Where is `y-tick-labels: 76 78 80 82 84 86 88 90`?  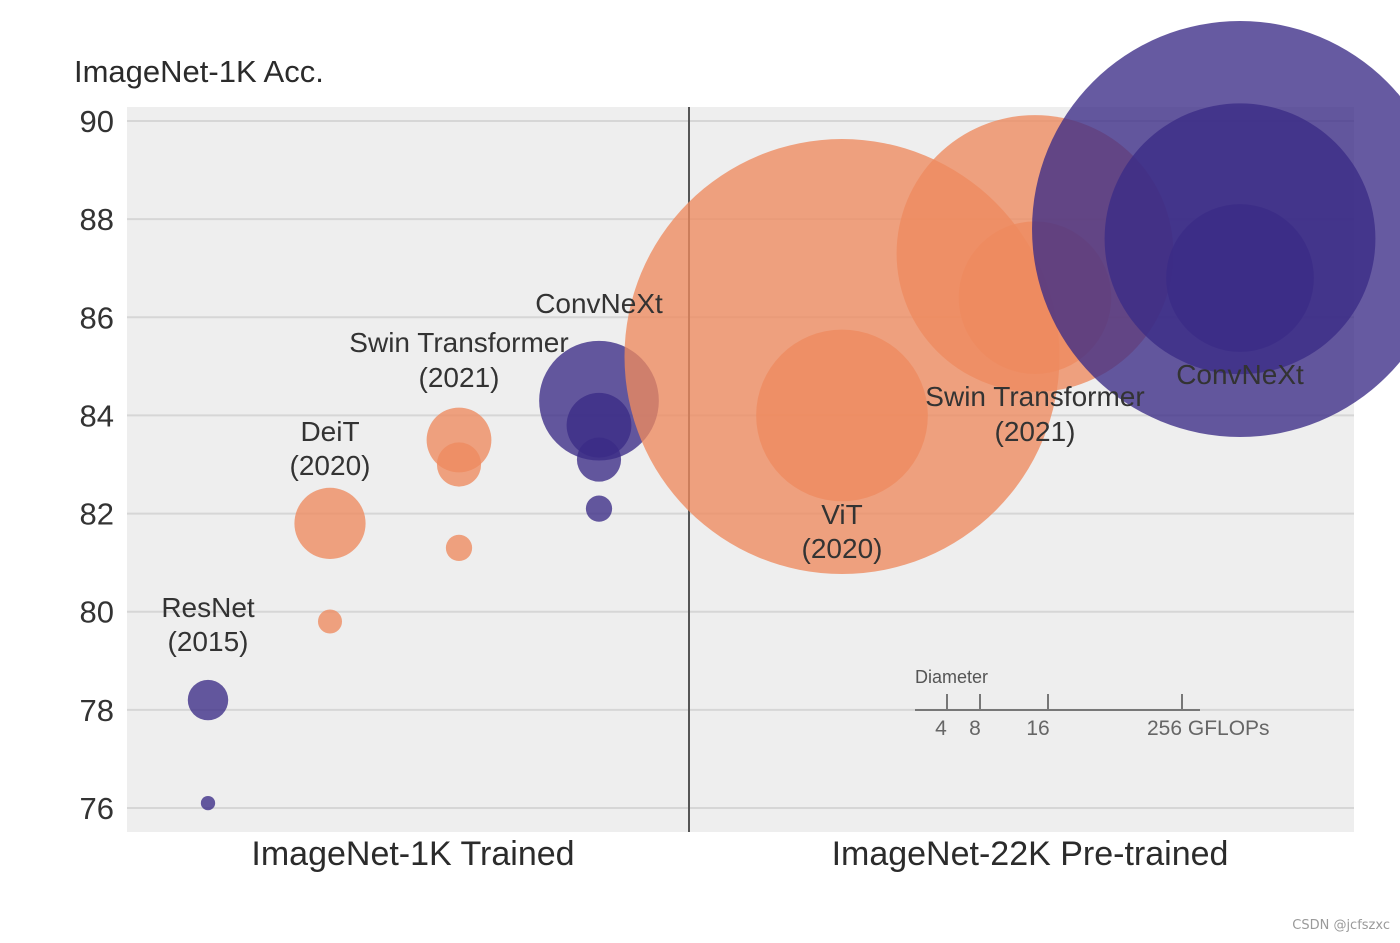 y-tick-labels: 76 78 80 82 84 86 88 90 is located at coordinates (97, 465).